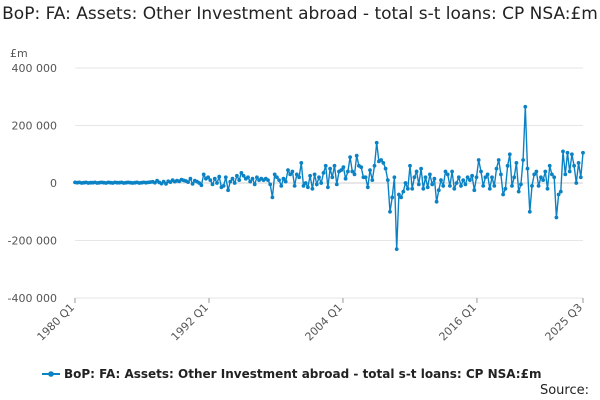  What do you see at coordinates (19, 53) in the screenshot?
I see `y-unit-label: £m` at bounding box center [19, 53].